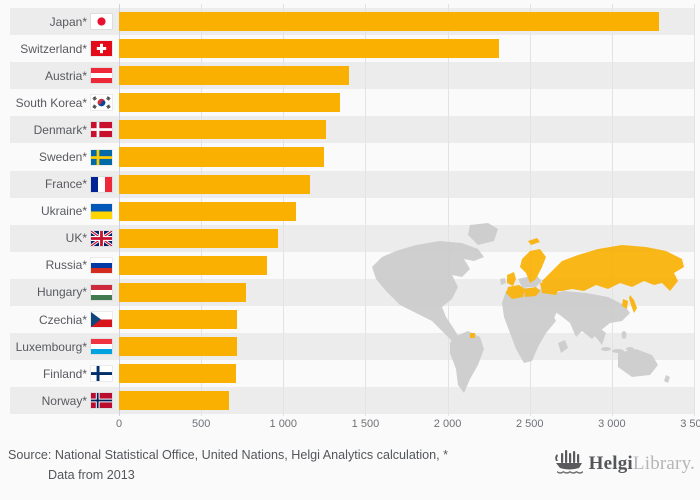  Describe the element at coordinates (610, 463) in the screenshot. I see `logo-text-helgi: Helgi` at that location.